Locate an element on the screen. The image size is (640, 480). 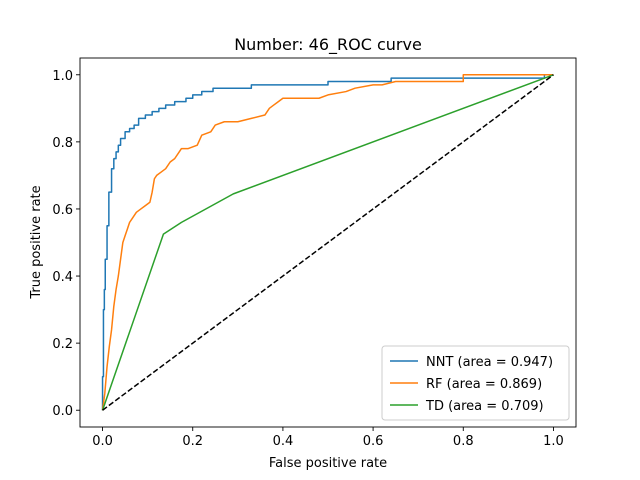
chart-title: Number: 46_ROC curve is located at coordinates (328, 45).